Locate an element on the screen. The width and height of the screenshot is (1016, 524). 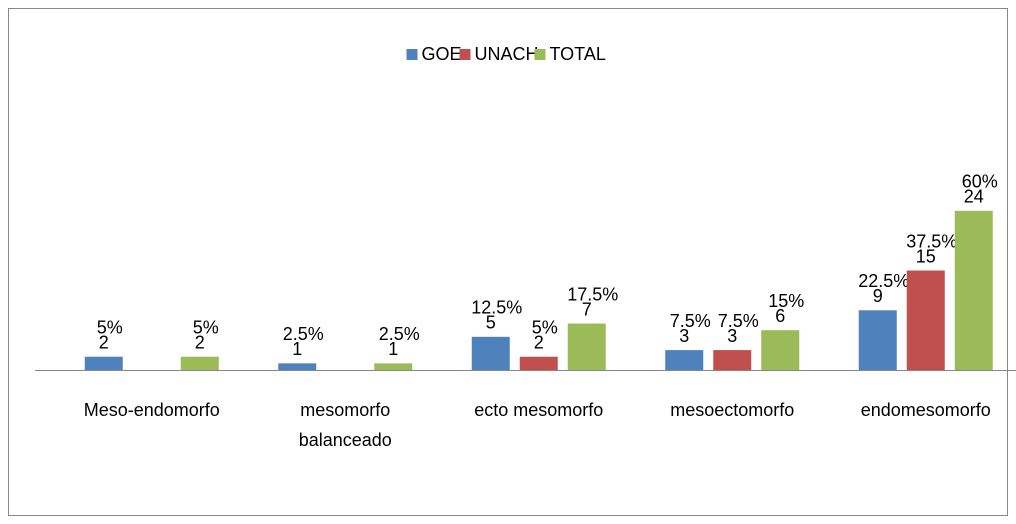
value-label: 6 is located at coordinates (780, 316).